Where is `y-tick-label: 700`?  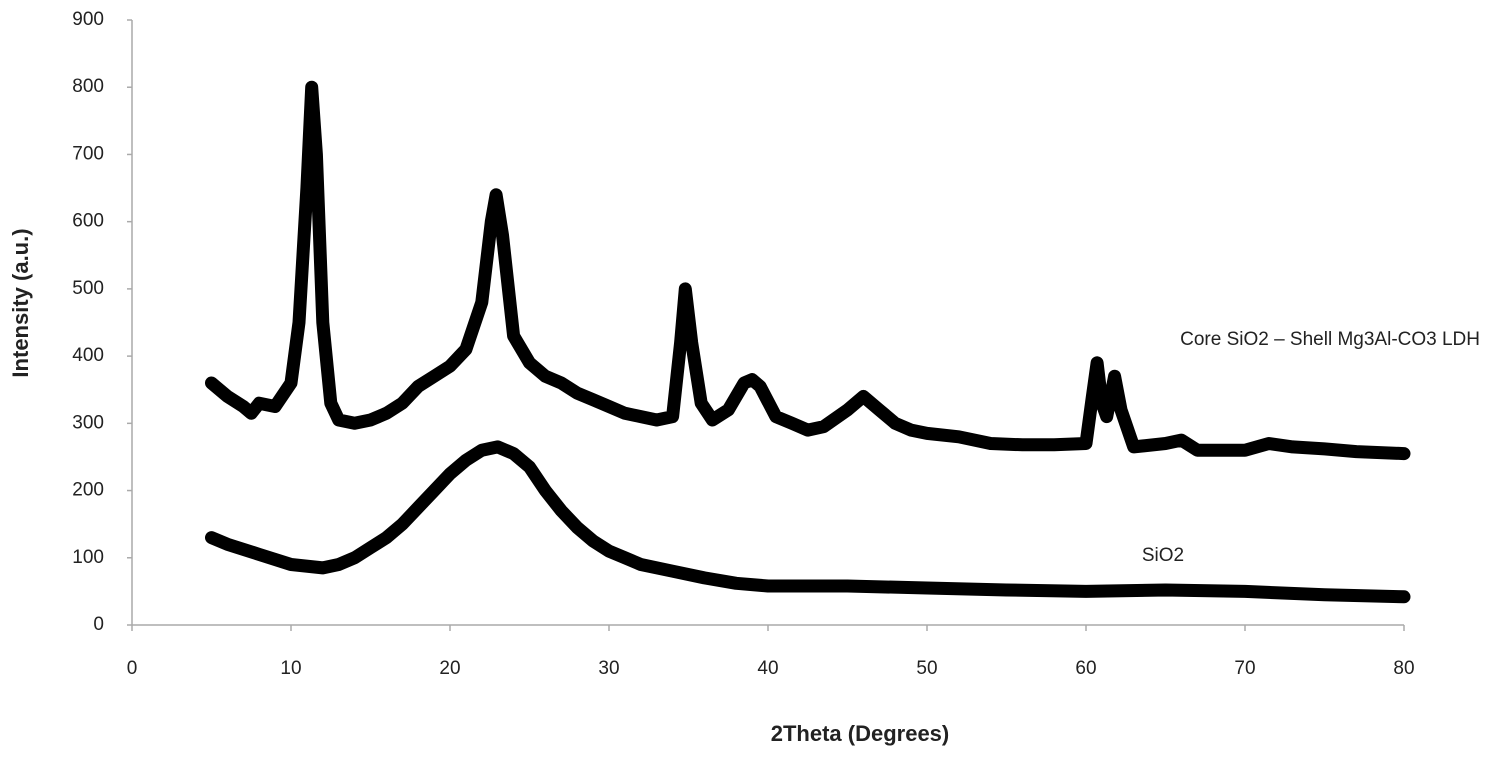 y-tick-label: 700 is located at coordinates (88, 153).